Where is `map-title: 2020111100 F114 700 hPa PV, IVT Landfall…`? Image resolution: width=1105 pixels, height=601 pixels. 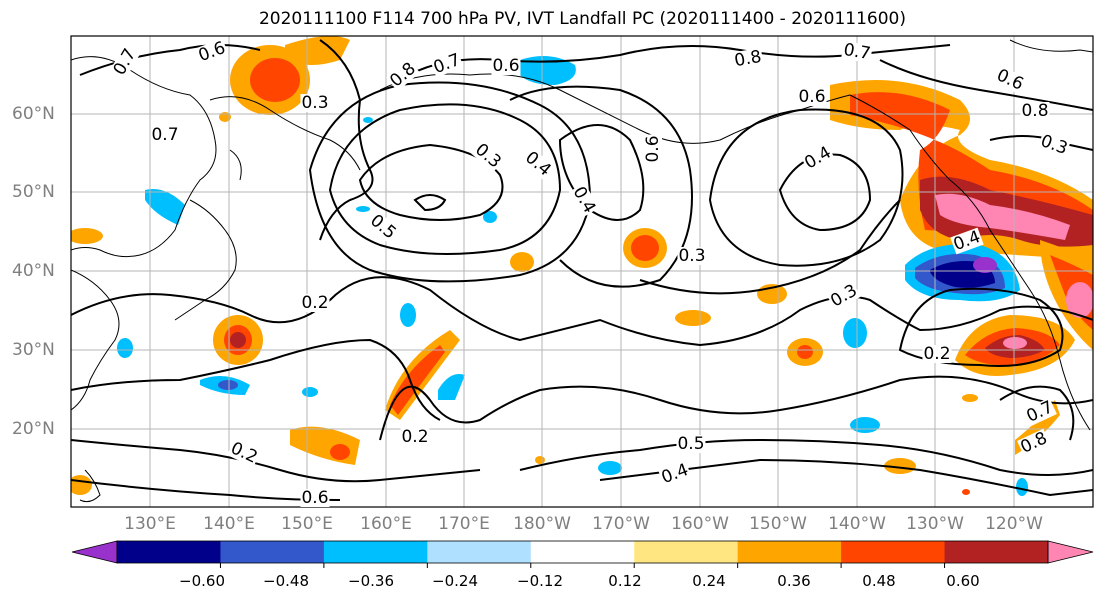
map-title: 2020111100 F114 700 hPa PV, IVT Landfall… is located at coordinates (582, 19).